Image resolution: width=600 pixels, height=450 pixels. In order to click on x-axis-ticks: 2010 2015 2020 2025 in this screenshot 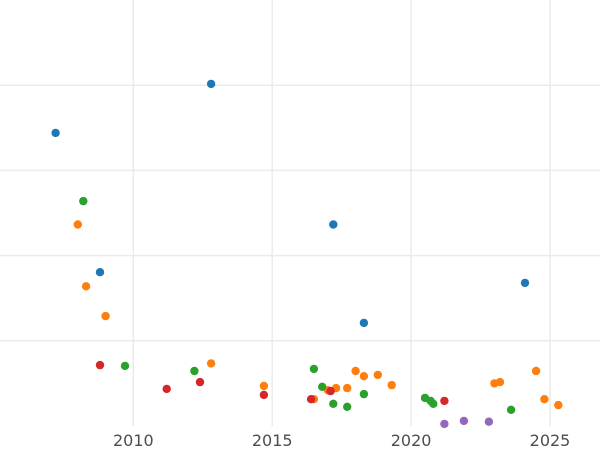, I will do `click(341, 440)`.